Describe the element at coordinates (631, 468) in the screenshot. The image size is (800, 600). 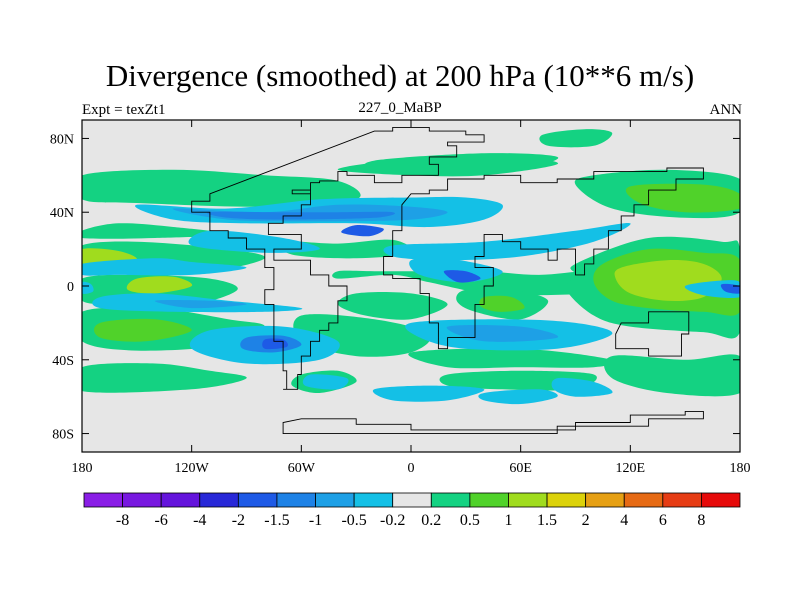
I see `x-tick-label: 120E` at that location.